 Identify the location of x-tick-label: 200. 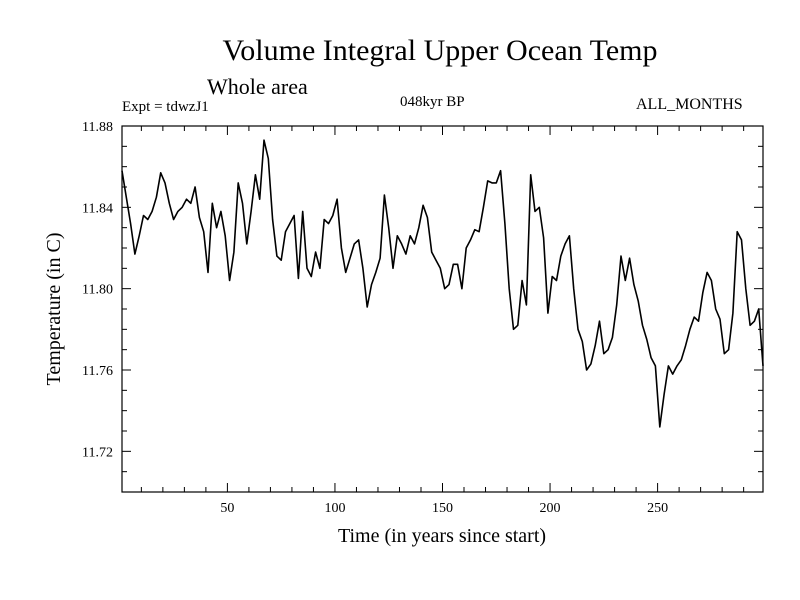
(550, 508).